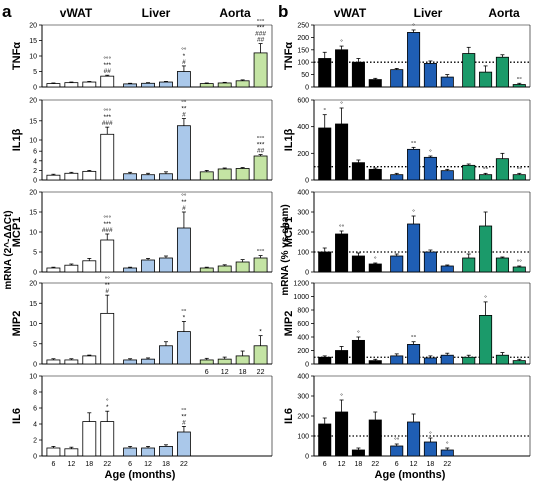 This screenshot has width=550, height=481. What do you see at coordinates (303, 311) in the screenshot?
I see `y-tick-label: 800` at bounding box center [303, 311].